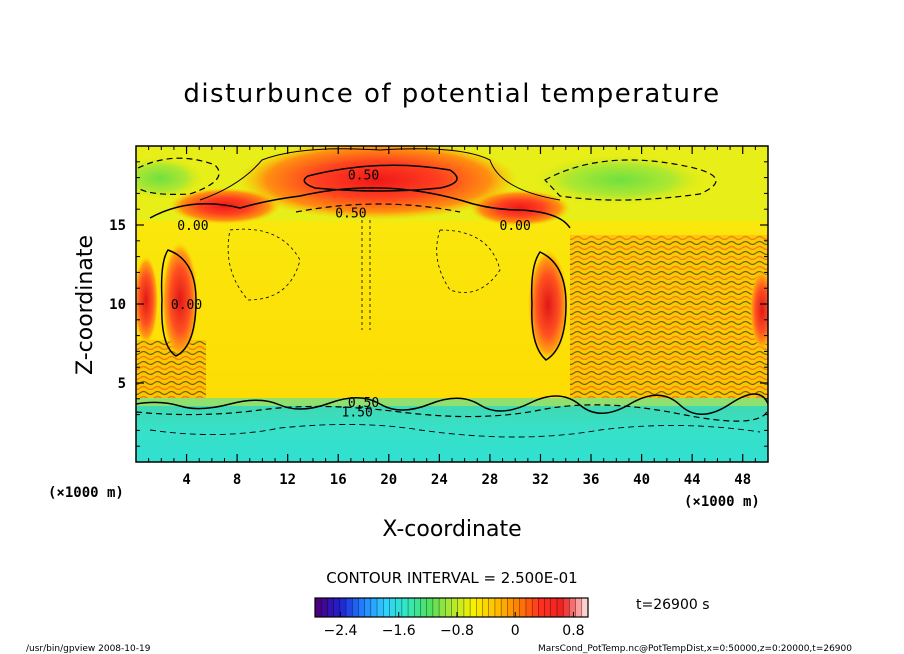 Image resolution: width=904 pixels, height=654 pixels. What do you see at coordinates (591, 480) in the screenshot?
I see `x-tick-label: 36` at bounding box center [591, 480].